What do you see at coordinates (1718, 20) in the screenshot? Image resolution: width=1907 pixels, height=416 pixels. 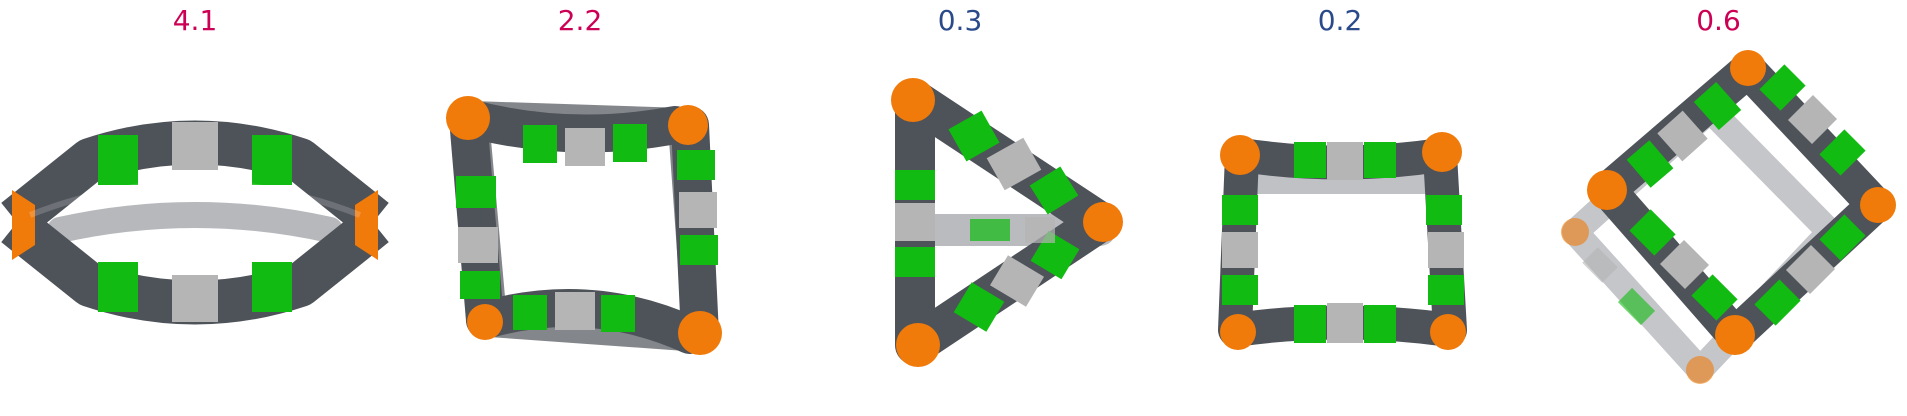 I see `panel-5-score: 0.6` at bounding box center [1718, 20].